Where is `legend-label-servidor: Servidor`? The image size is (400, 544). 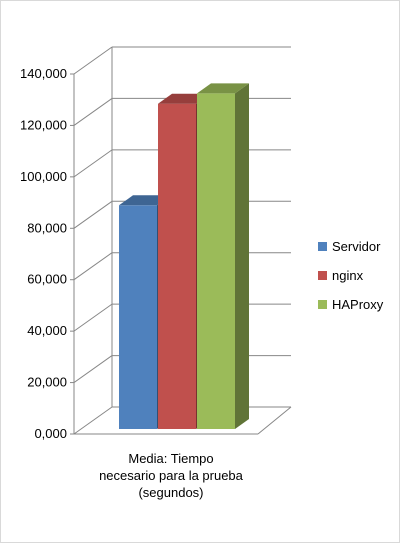 legend-label-servidor: Servidor is located at coordinates (356, 246).